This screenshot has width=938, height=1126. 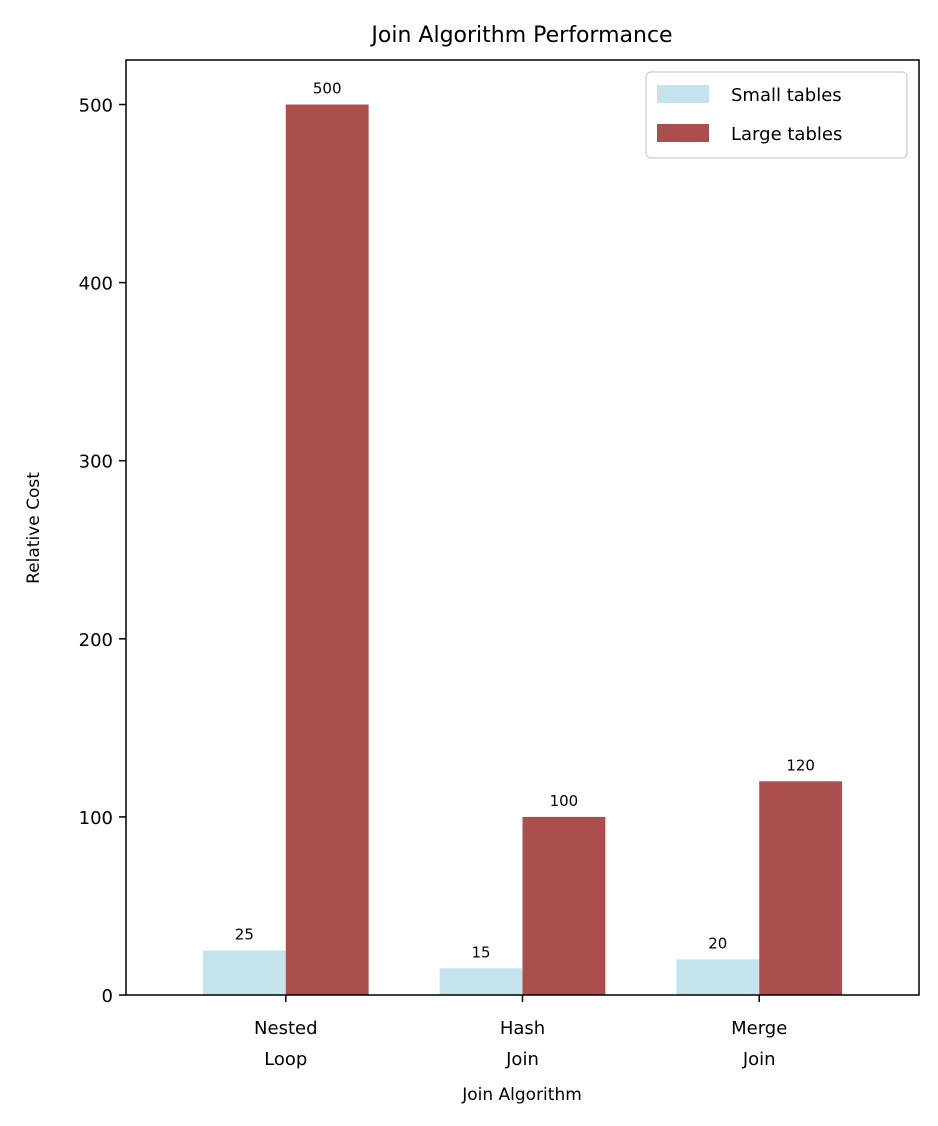 I want to click on x-tick-label: Nested Loop, so click(x=285, y=1044).